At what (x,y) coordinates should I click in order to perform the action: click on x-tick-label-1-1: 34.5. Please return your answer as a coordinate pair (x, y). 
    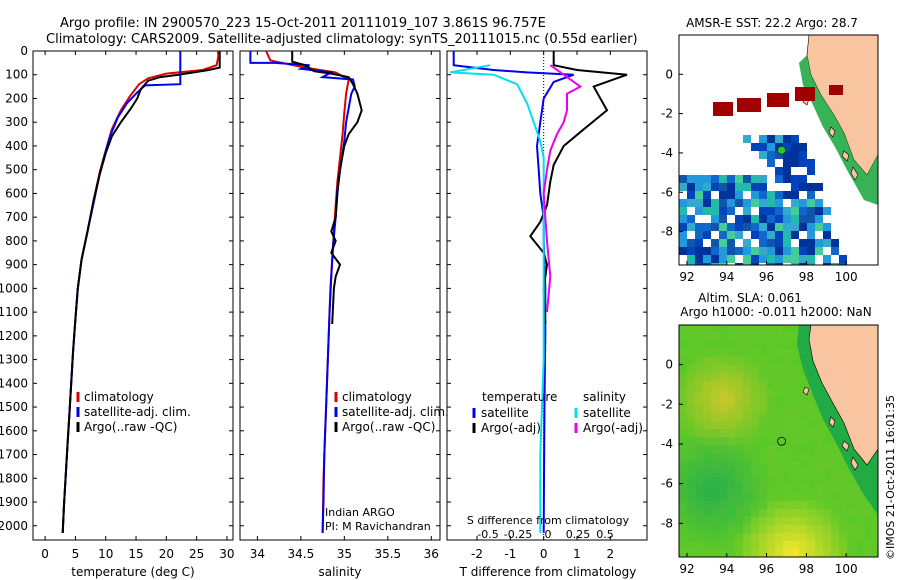
    Looking at the image, I should click on (301, 554).